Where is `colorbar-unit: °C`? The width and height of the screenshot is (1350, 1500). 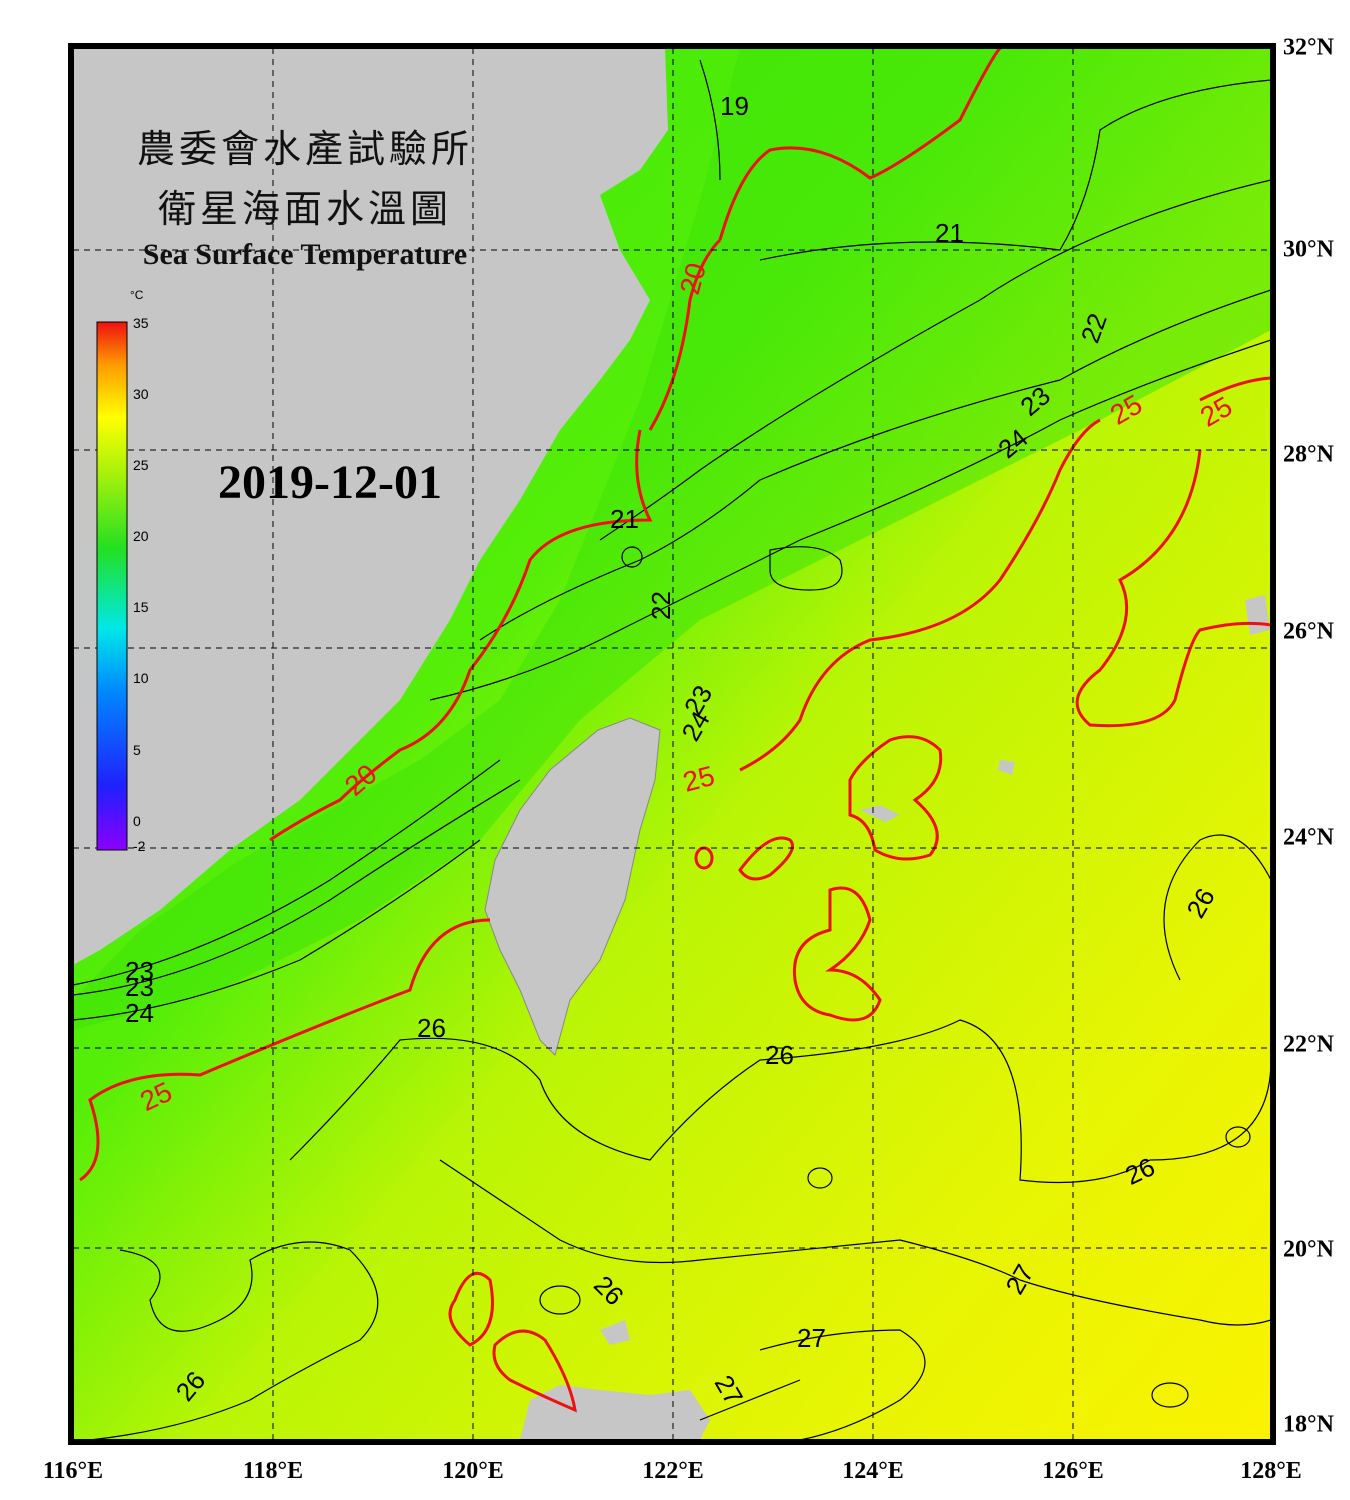
colorbar-unit: °C is located at coordinates (137, 295).